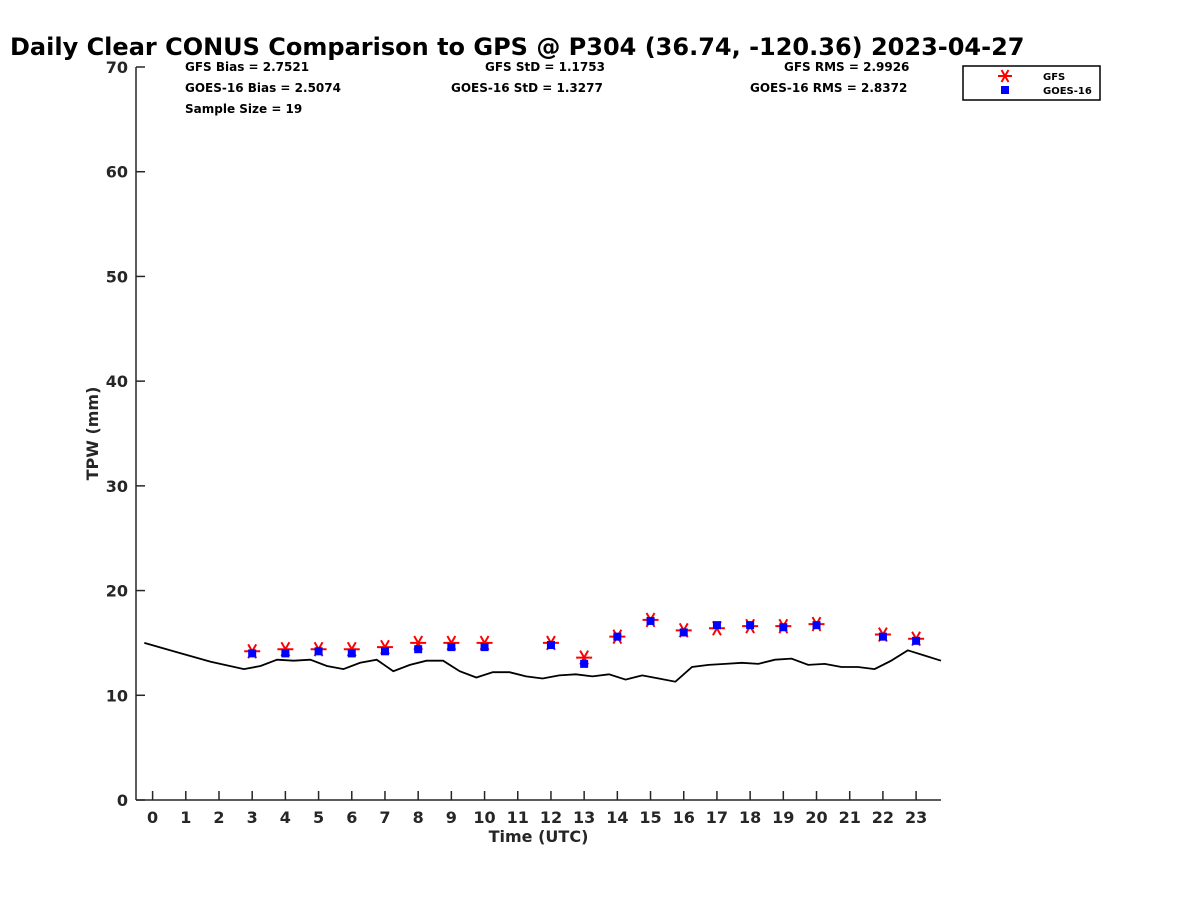 The width and height of the screenshot is (1200, 900). What do you see at coordinates (117, 695) in the screenshot?
I see `y-tick-label: 10` at bounding box center [117, 695].